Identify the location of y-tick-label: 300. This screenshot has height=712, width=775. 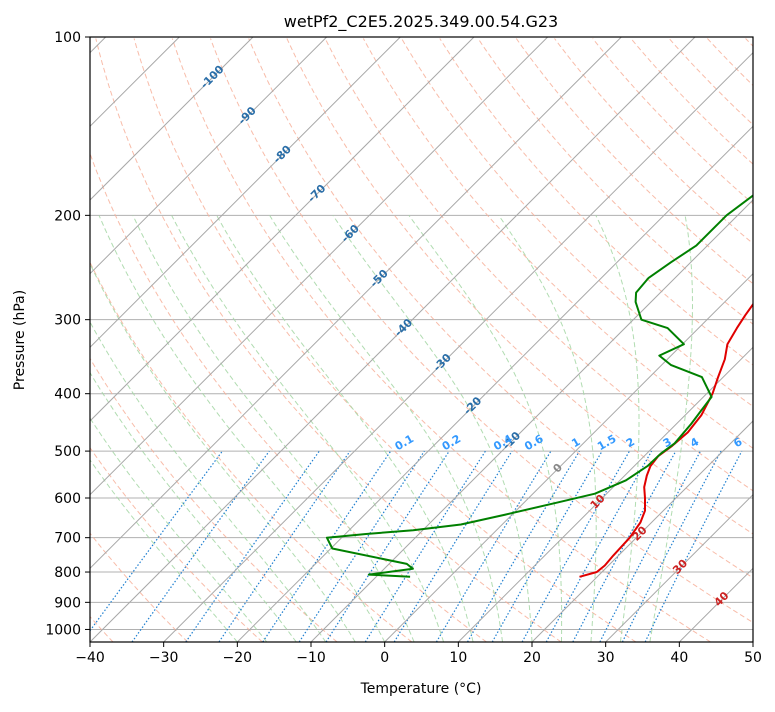
(67, 321).